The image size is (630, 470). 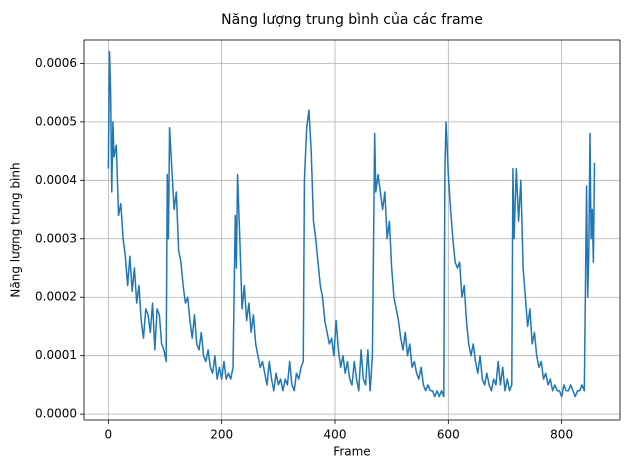 What do you see at coordinates (56, 180) in the screenshot?
I see `y-tick-label: 0.0004` at bounding box center [56, 180].